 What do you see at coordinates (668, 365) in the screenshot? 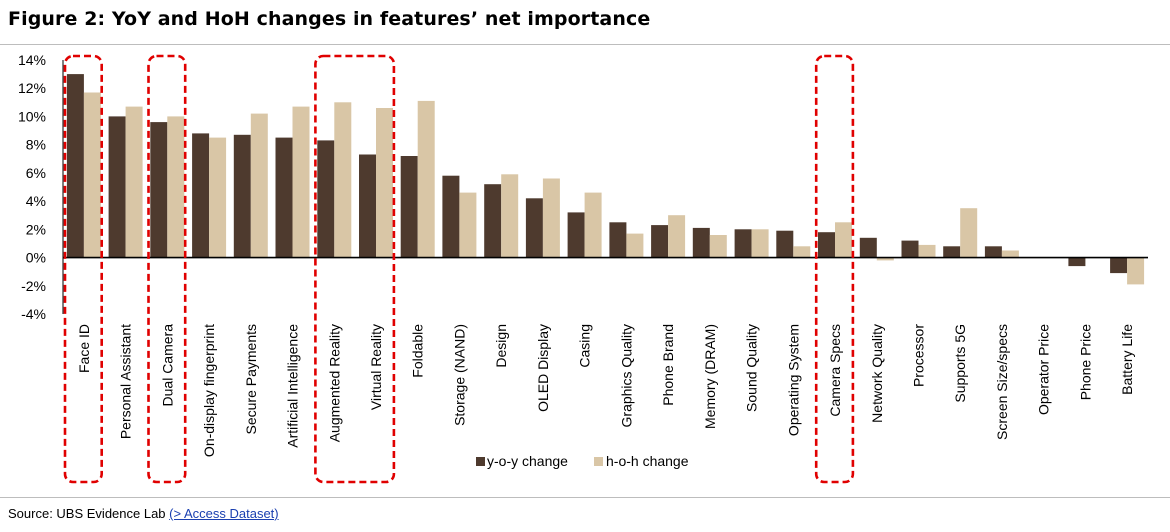
I see `category-label: Phone Brand` at bounding box center [668, 365].